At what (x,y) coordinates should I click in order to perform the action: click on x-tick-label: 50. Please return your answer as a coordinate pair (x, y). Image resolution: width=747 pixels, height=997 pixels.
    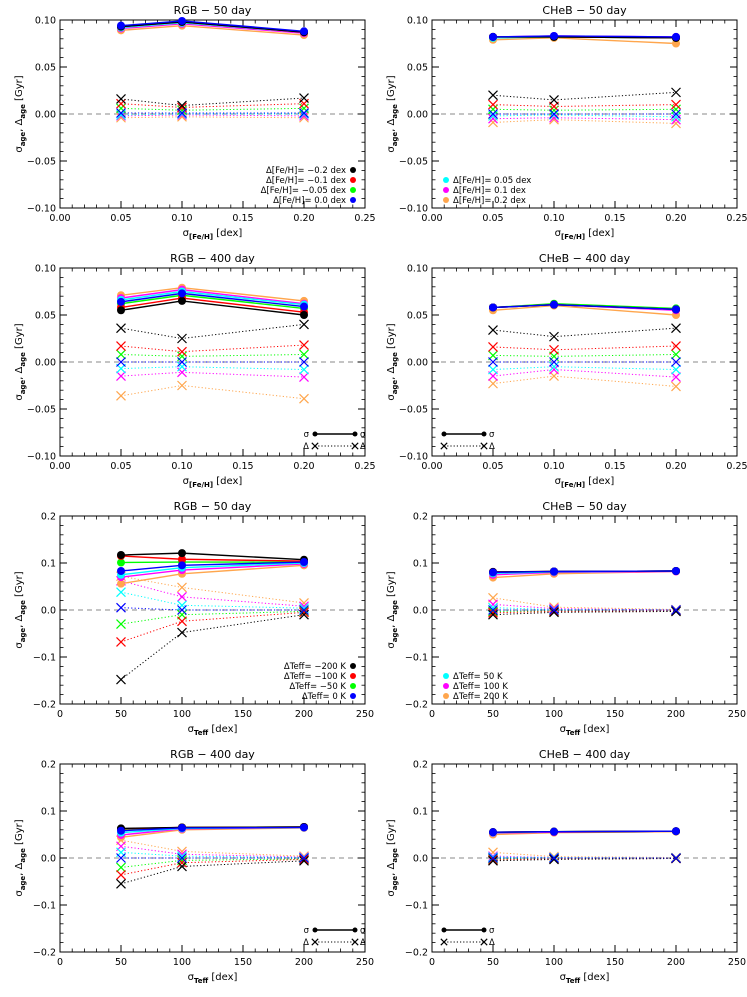
    Looking at the image, I should click on (493, 962).